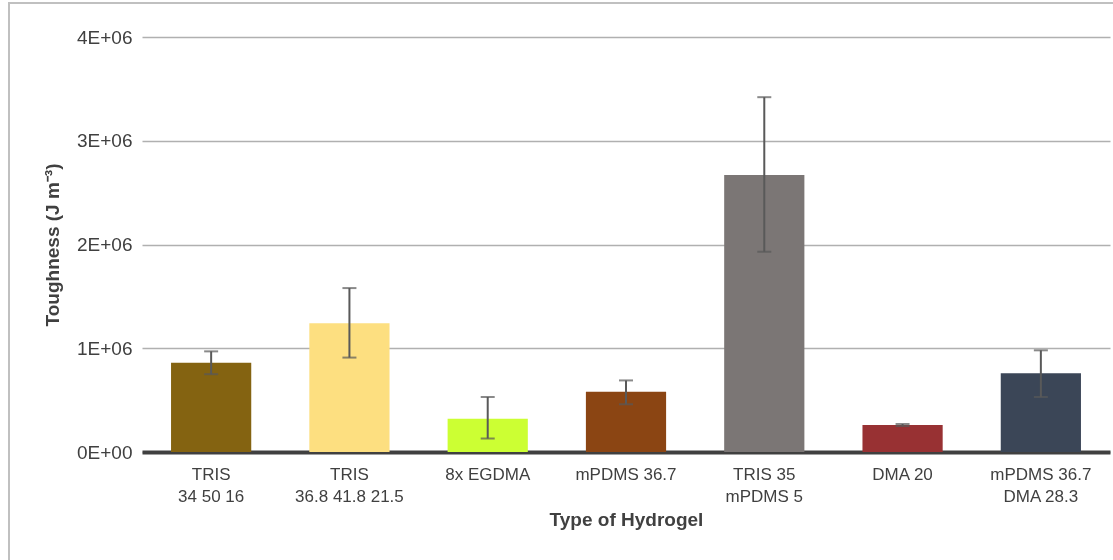 The height and width of the screenshot is (560, 1113). What do you see at coordinates (764, 485) in the screenshot?
I see `x-tick-label: TRIS 35 mPDMS 5` at bounding box center [764, 485].